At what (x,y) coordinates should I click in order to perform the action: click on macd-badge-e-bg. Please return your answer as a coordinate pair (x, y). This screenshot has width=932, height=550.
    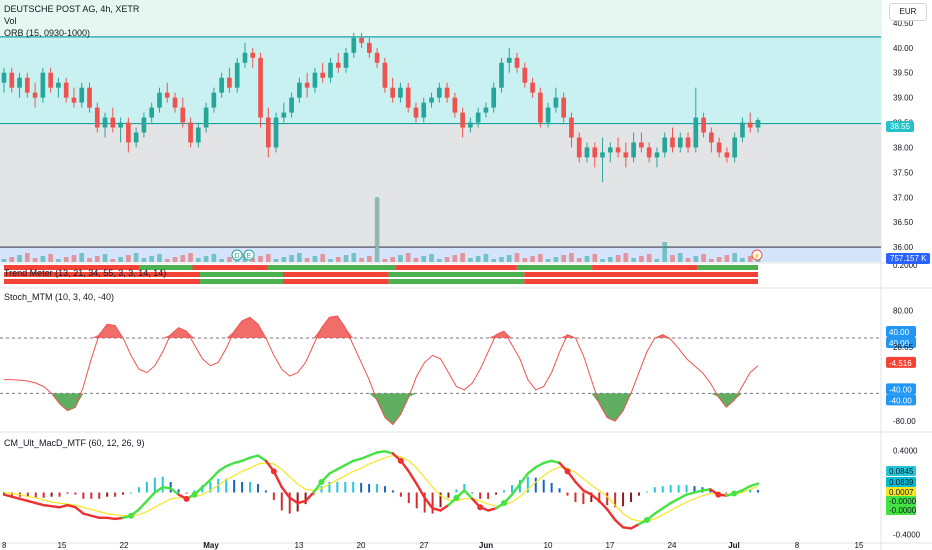
    Looking at the image, I should click on (901, 510).